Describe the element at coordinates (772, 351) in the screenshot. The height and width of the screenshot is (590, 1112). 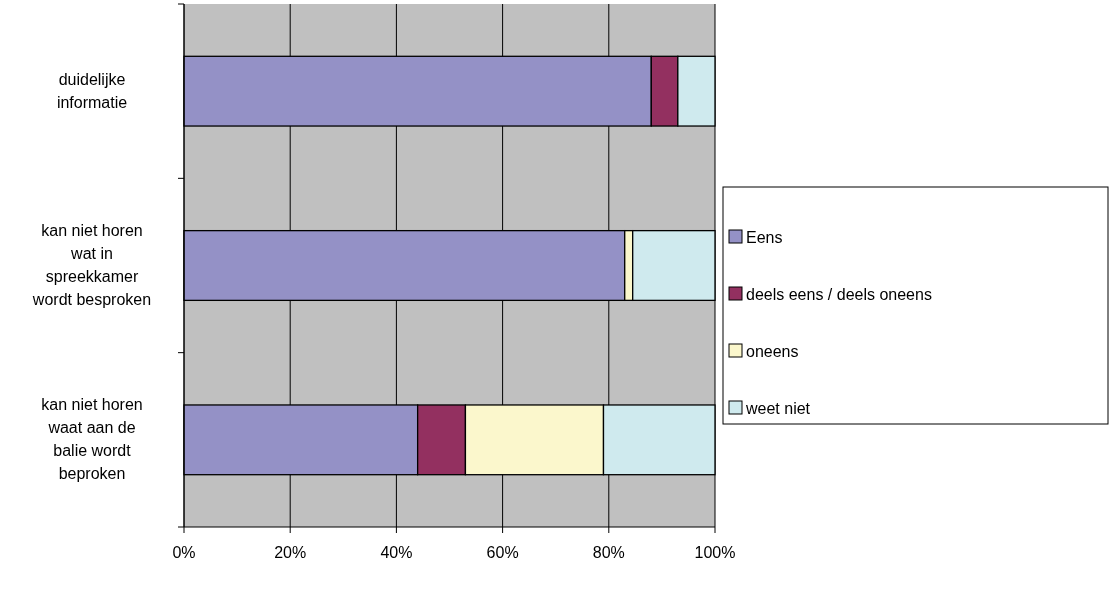
I see `legend-label: oneens` at that location.